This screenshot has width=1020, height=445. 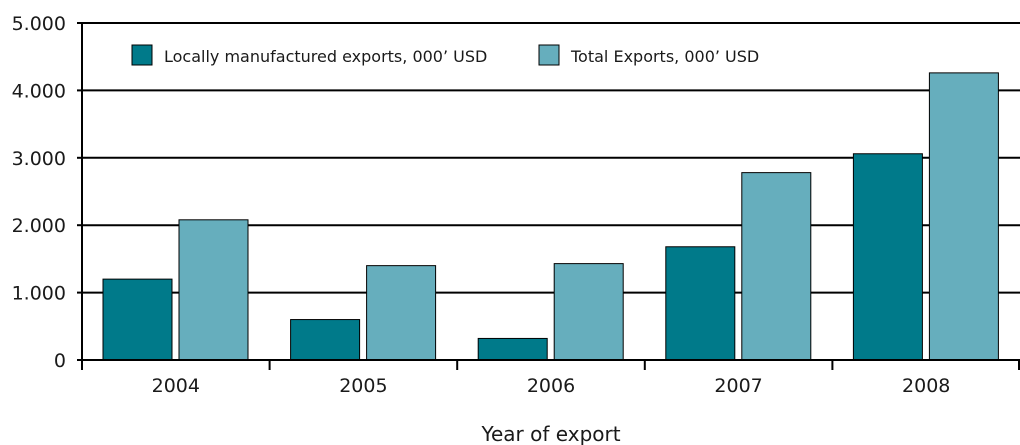 I want to click on bar-total-2007, so click(x=776, y=266).